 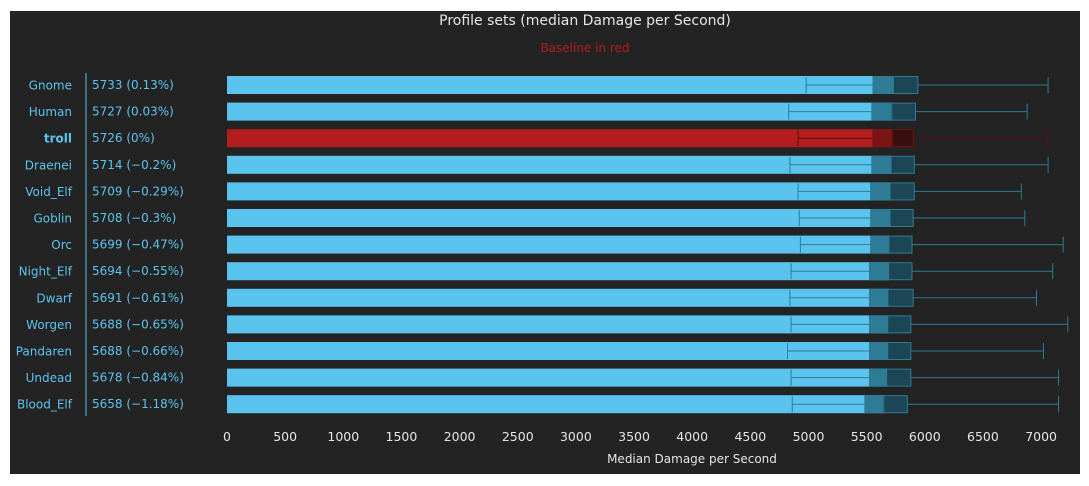 I want to click on category-label: Dwarf, so click(x=54, y=298).